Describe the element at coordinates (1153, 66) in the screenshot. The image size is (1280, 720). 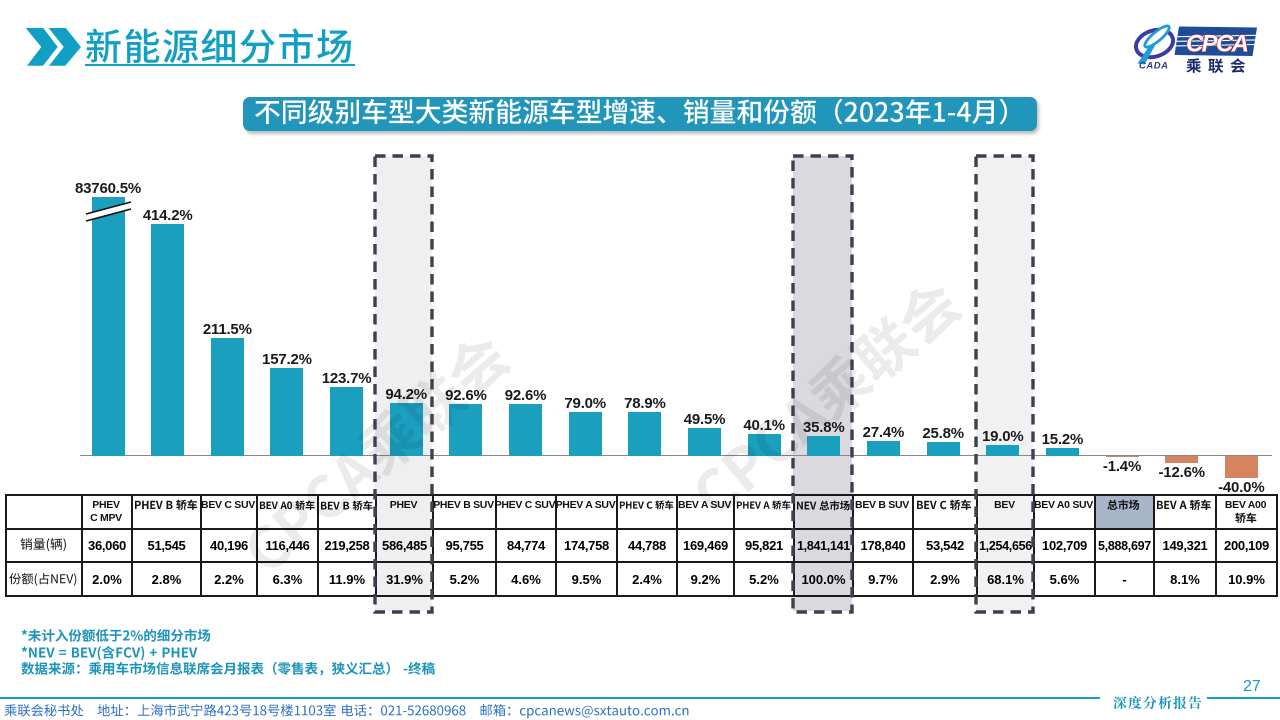
I see `svg-text: CADA` at that location.